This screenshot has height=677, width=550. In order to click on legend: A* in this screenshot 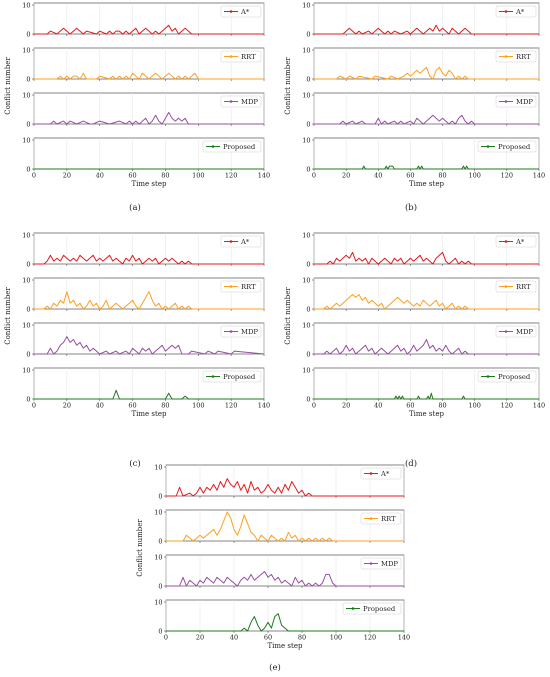, I will do `click(241, 11)`.